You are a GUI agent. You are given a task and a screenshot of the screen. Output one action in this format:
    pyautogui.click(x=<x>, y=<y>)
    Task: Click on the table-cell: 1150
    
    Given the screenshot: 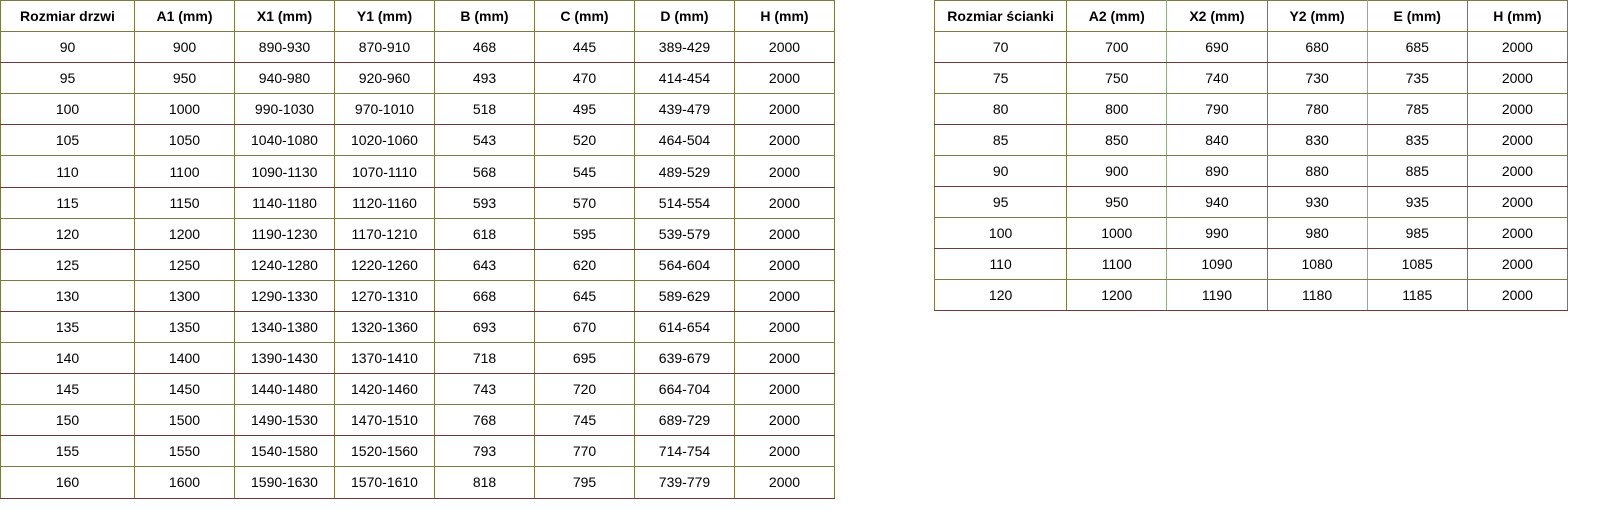 What is the action you would take?
    pyautogui.click(x=184, y=202)
    